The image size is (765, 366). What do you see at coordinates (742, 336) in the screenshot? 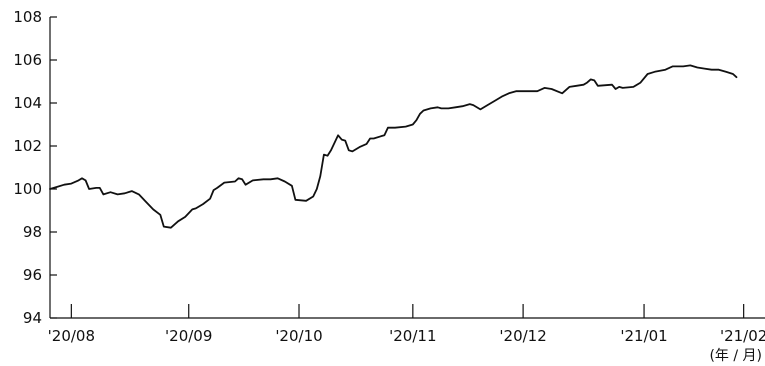
I see `x-tick-label: '21/02` at bounding box center [742, 336].